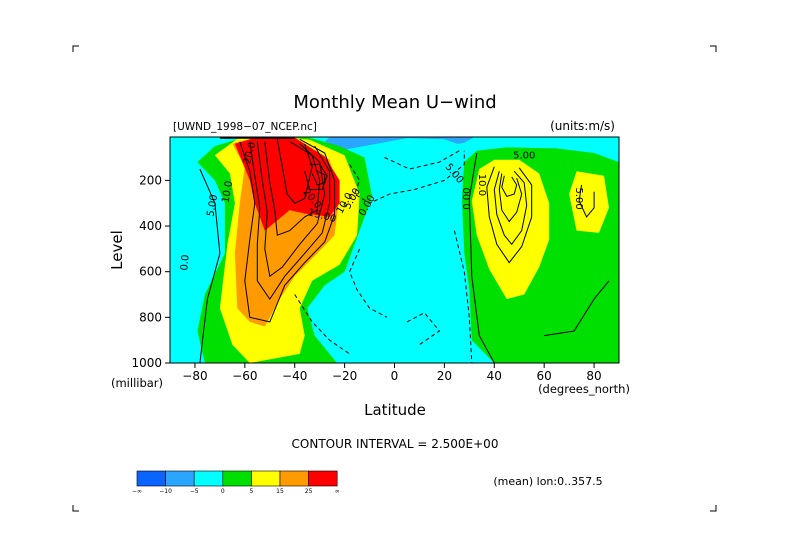 Image resolution: width=789 pixels, height=558 pixels. What do you see at coordinates (245, 127) in the screenshot?
I see `source-file-label: [UWND_1998−07_NCEP.nc]` at bounding box center [245, 127].